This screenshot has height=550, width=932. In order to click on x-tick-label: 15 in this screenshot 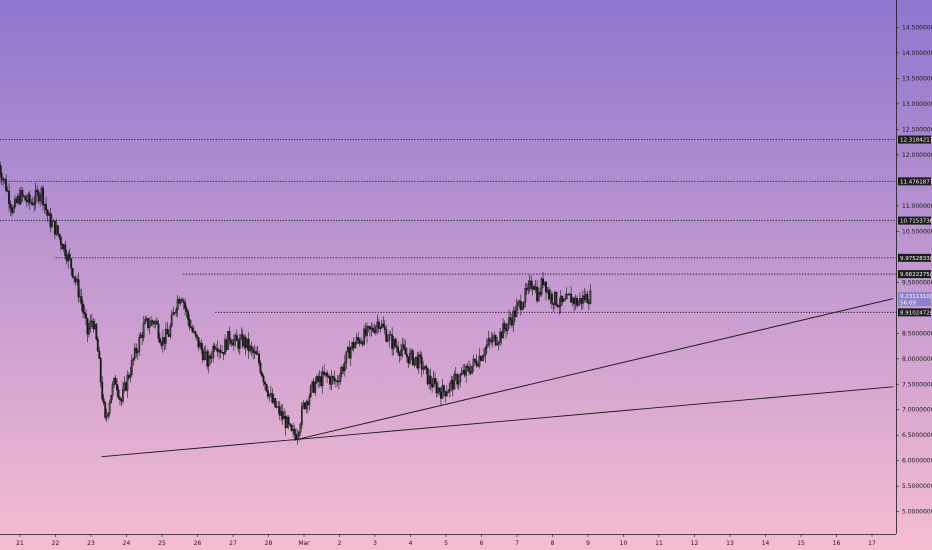, I will do `click(801, 543)`.